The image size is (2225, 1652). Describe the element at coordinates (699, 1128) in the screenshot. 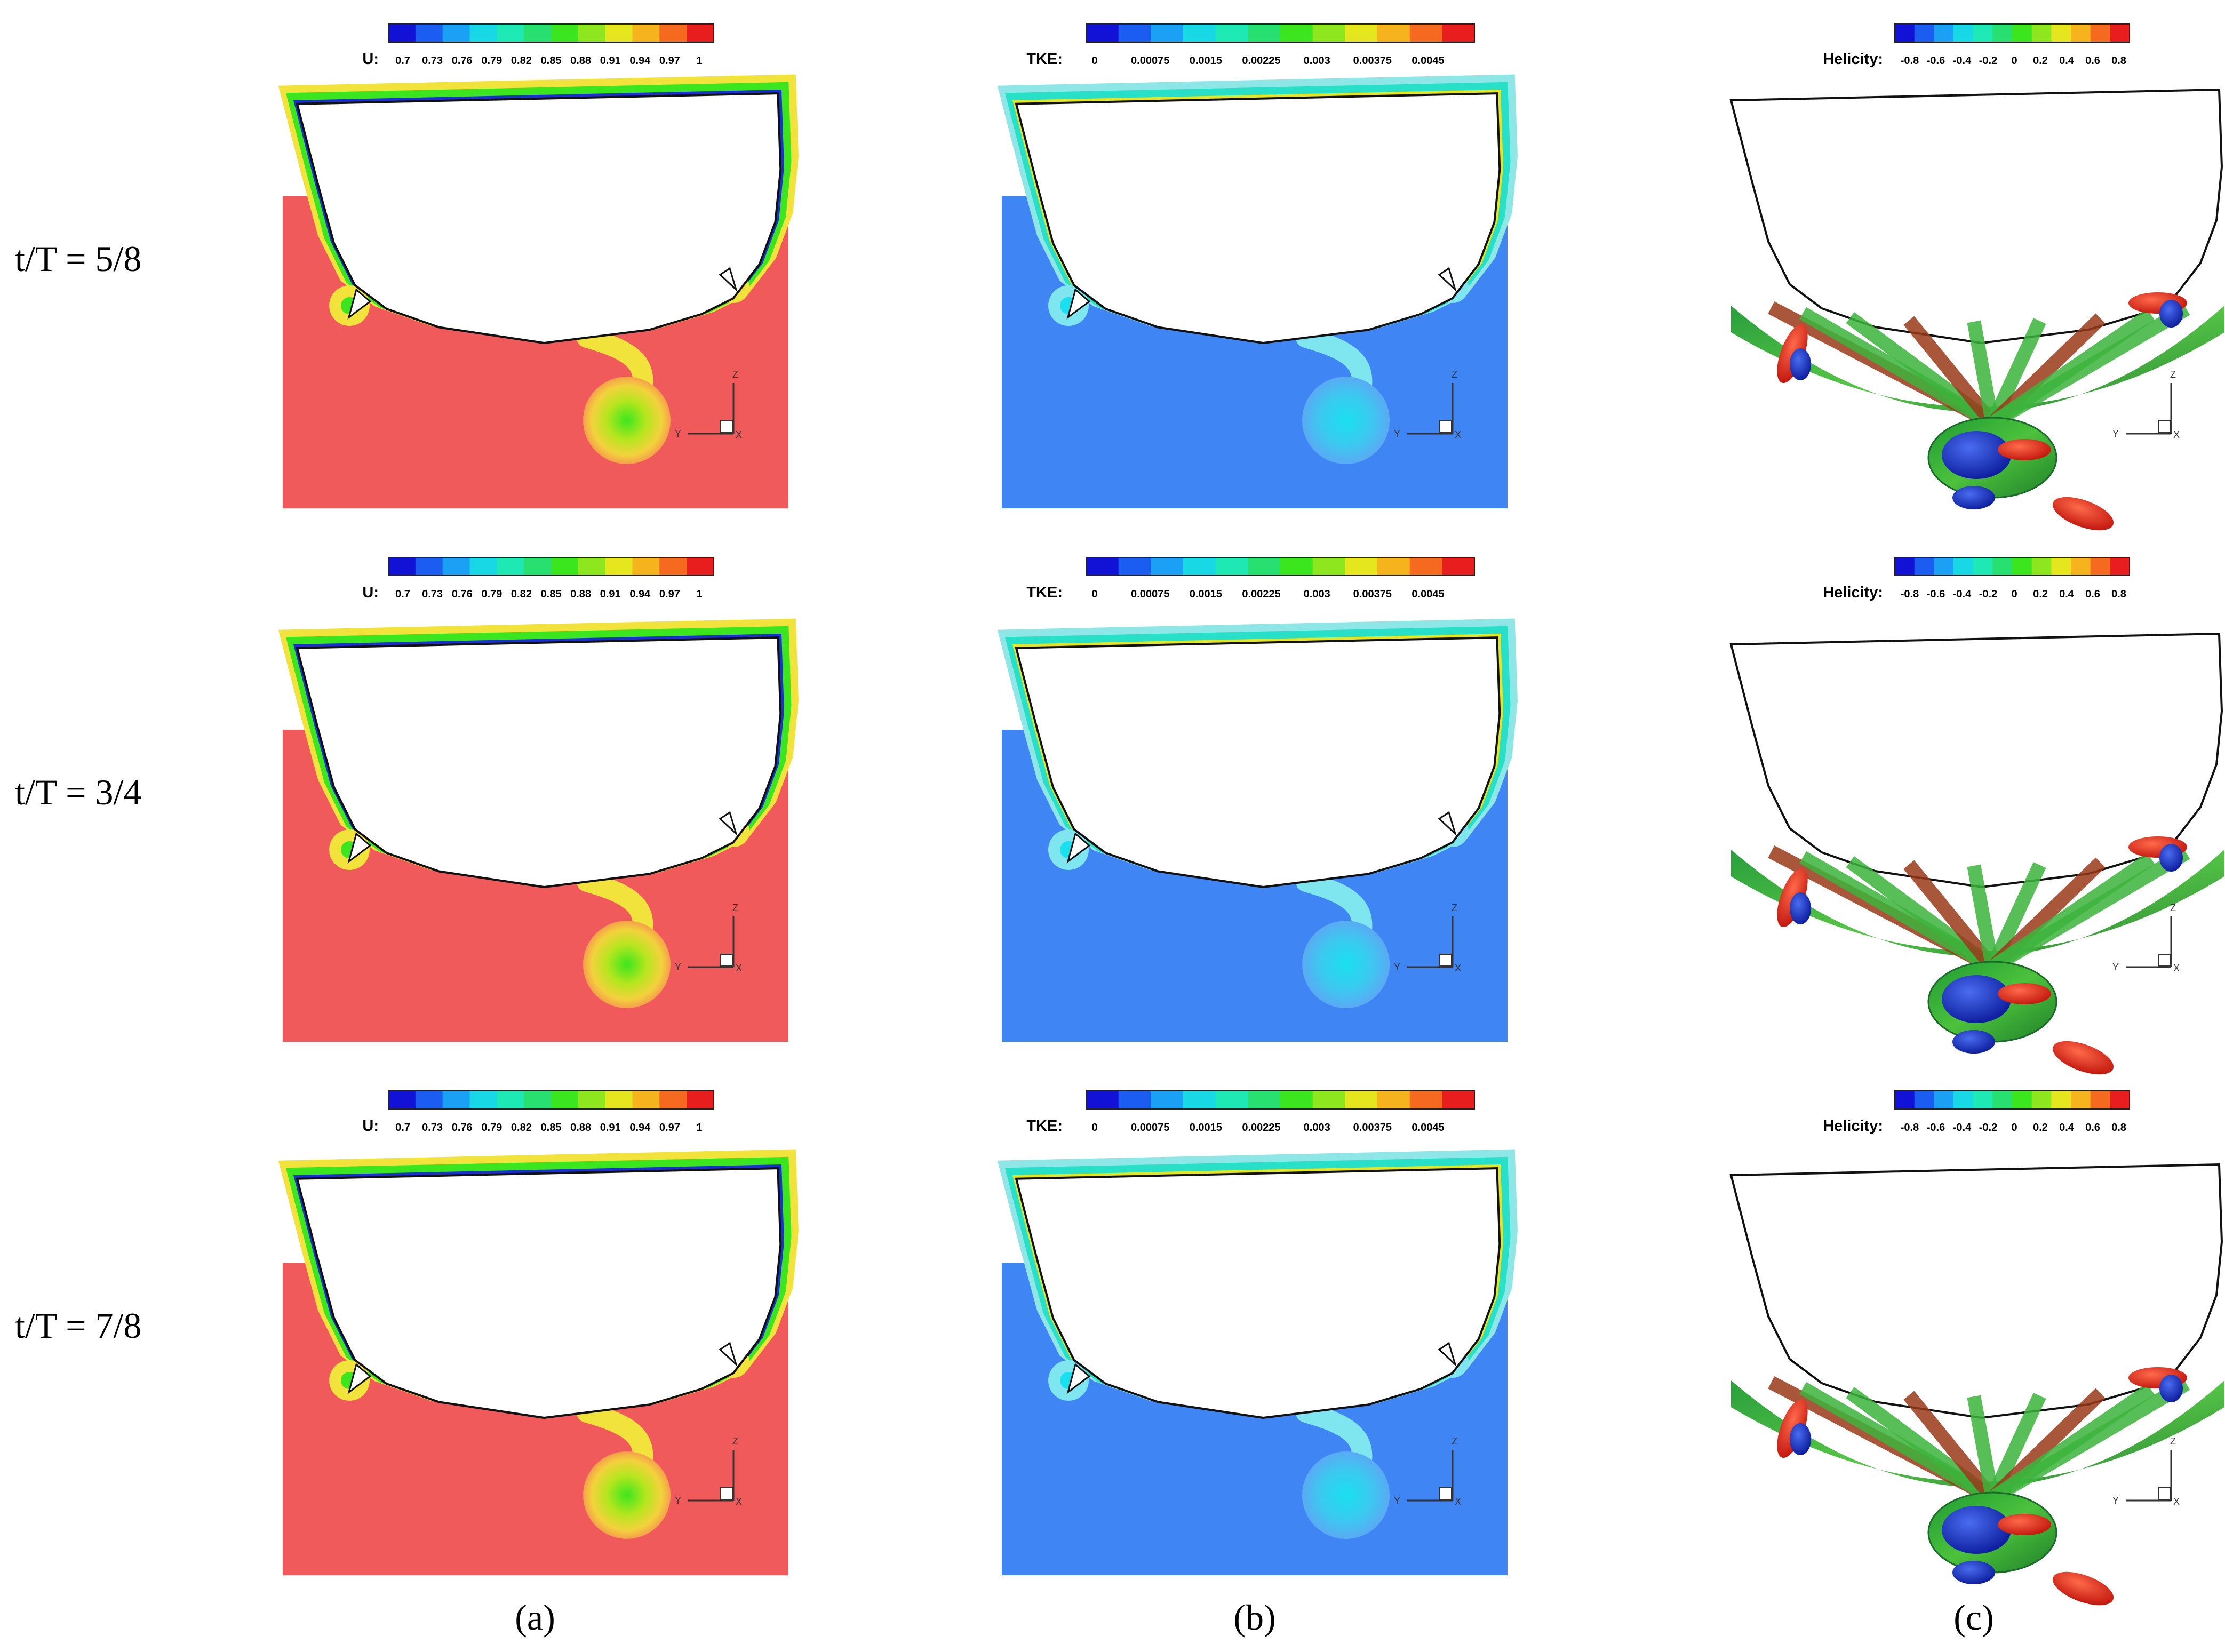

I see `colorbar-tick-label: 1` at that location.